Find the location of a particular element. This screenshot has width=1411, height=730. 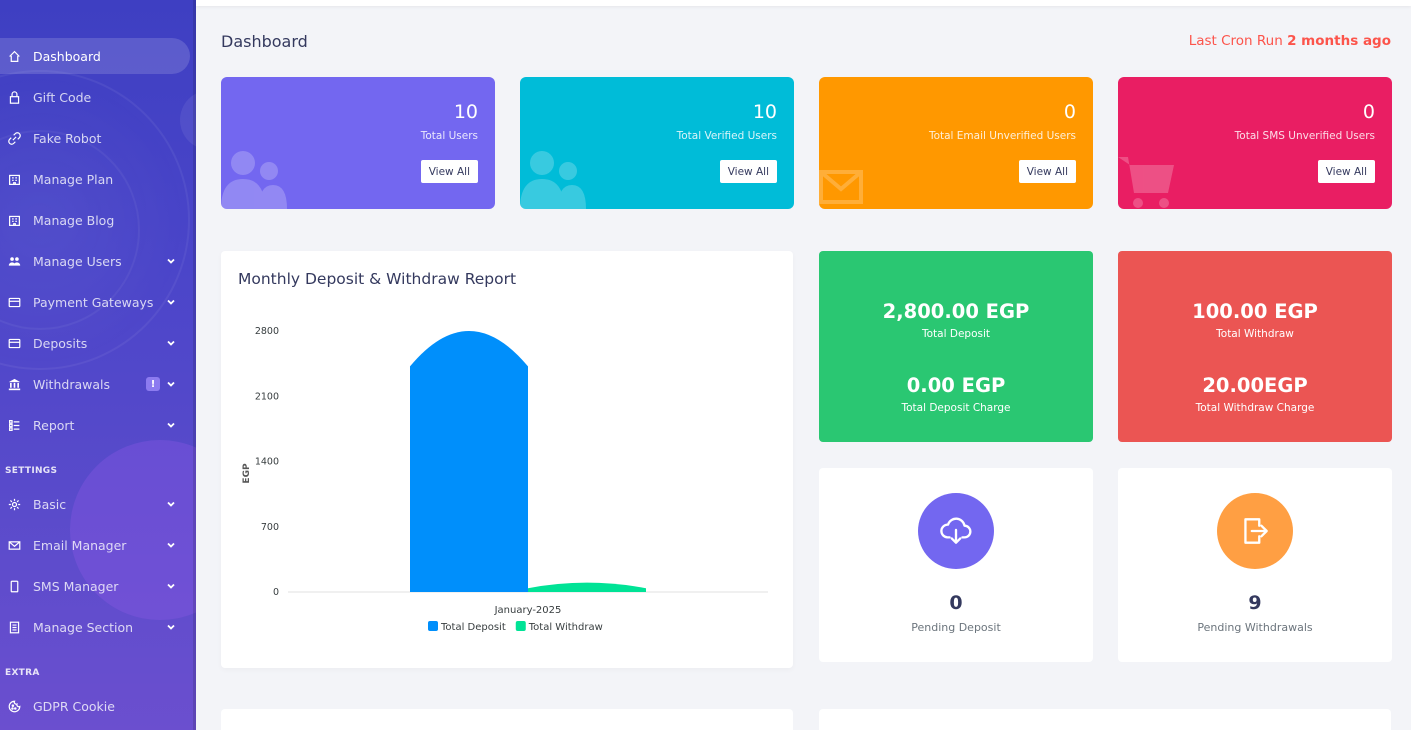

pending-deposit-value: 0 is located at coordinates (956, 603).